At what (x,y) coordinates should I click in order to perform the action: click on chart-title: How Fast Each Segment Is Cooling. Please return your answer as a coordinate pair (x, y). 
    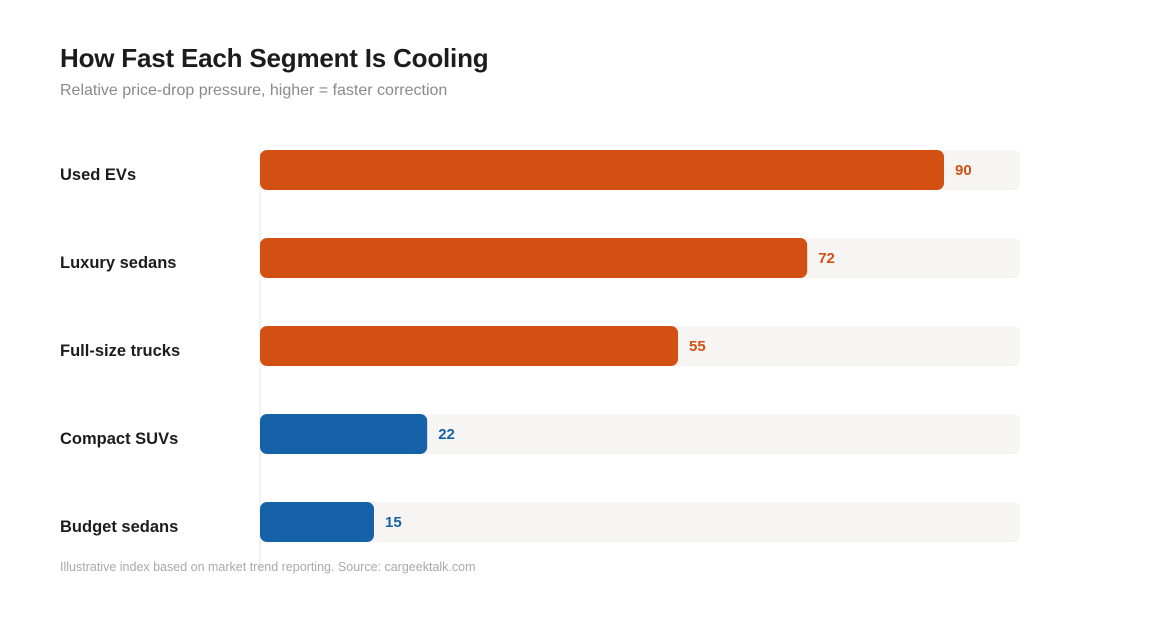
    Looking at the image, I should click on (274, 58).